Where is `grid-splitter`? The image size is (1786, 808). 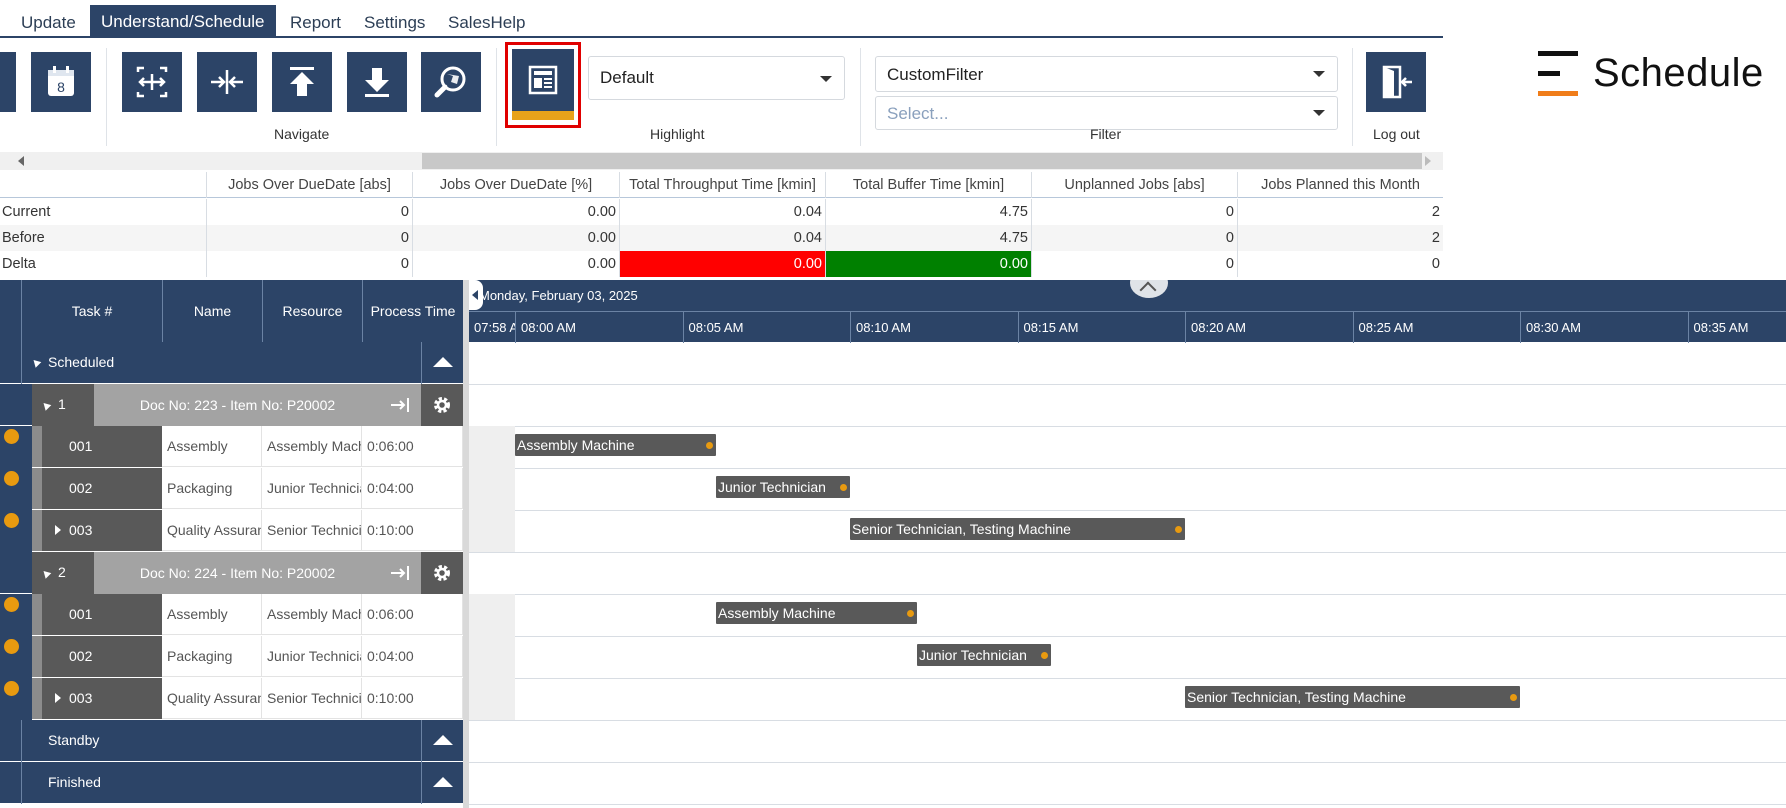
grid-splitter is located at coordinates (466, 544).